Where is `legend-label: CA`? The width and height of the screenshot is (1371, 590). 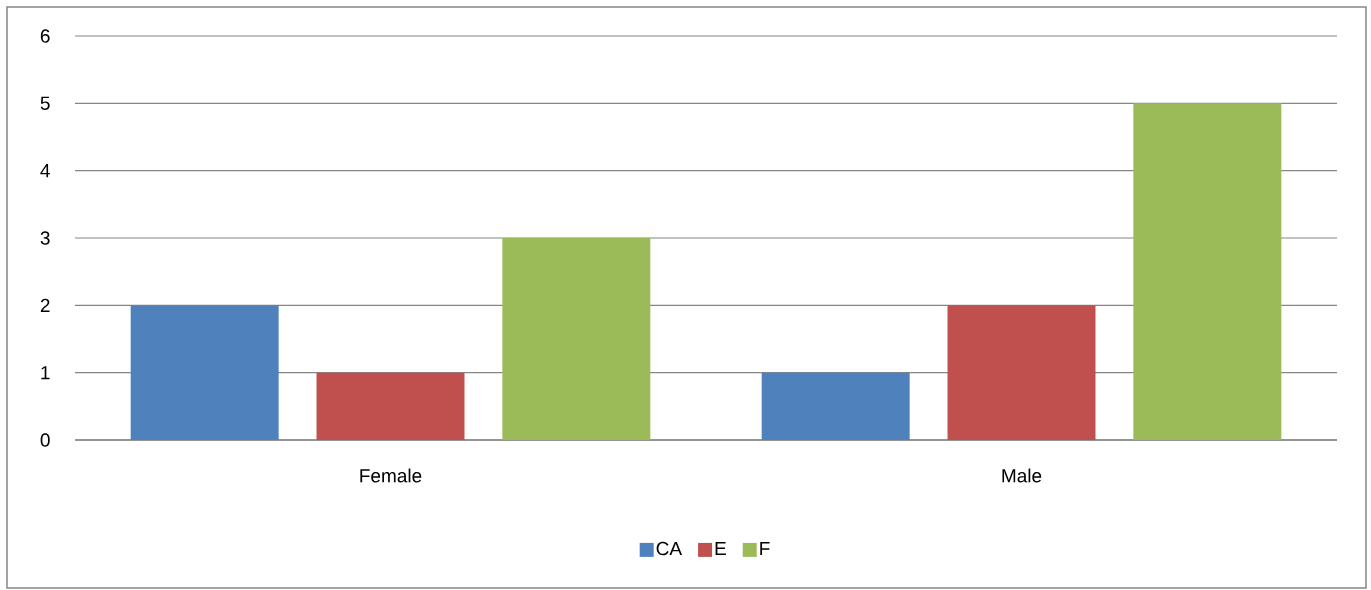 legend-label: CA is located at coordinates (669, 548).